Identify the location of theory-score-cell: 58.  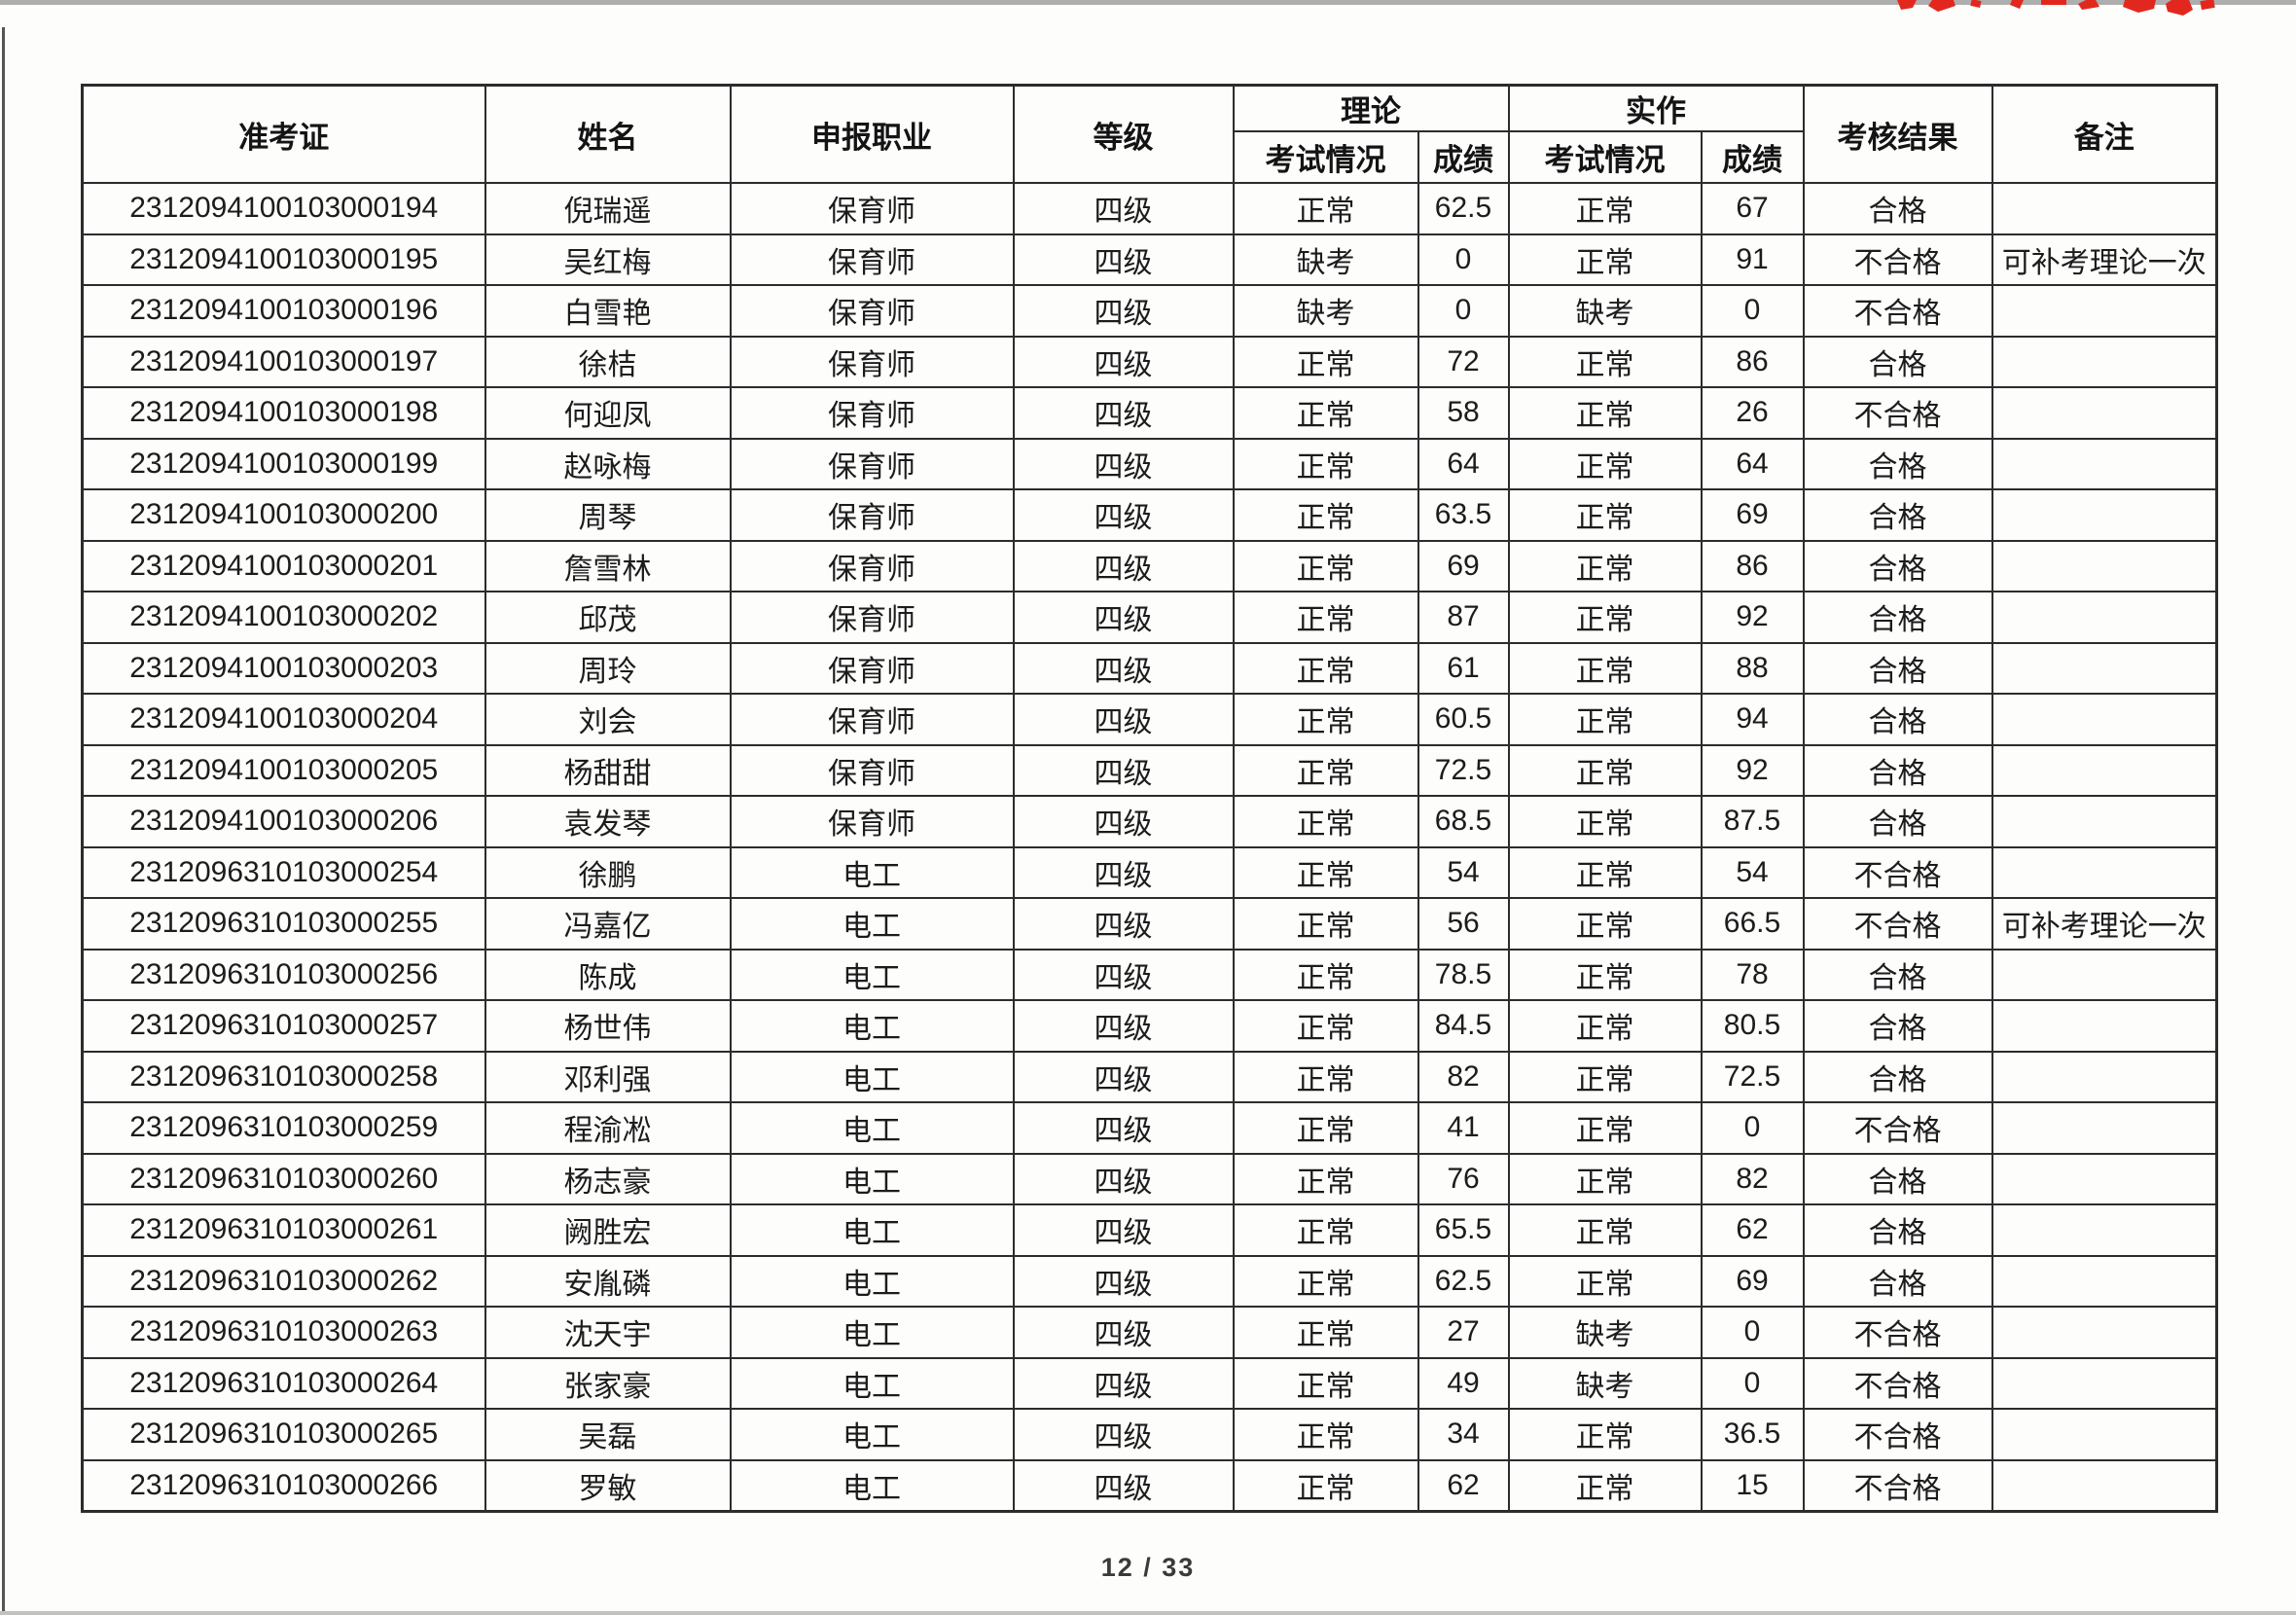
(1463, 413).